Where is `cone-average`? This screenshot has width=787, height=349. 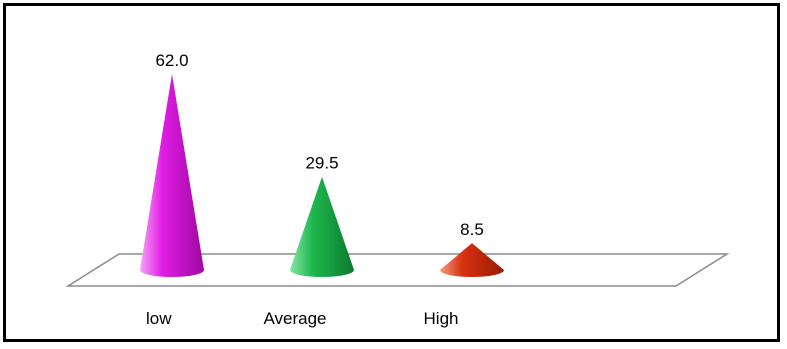 cone-average is located at coordinates (322, 226).